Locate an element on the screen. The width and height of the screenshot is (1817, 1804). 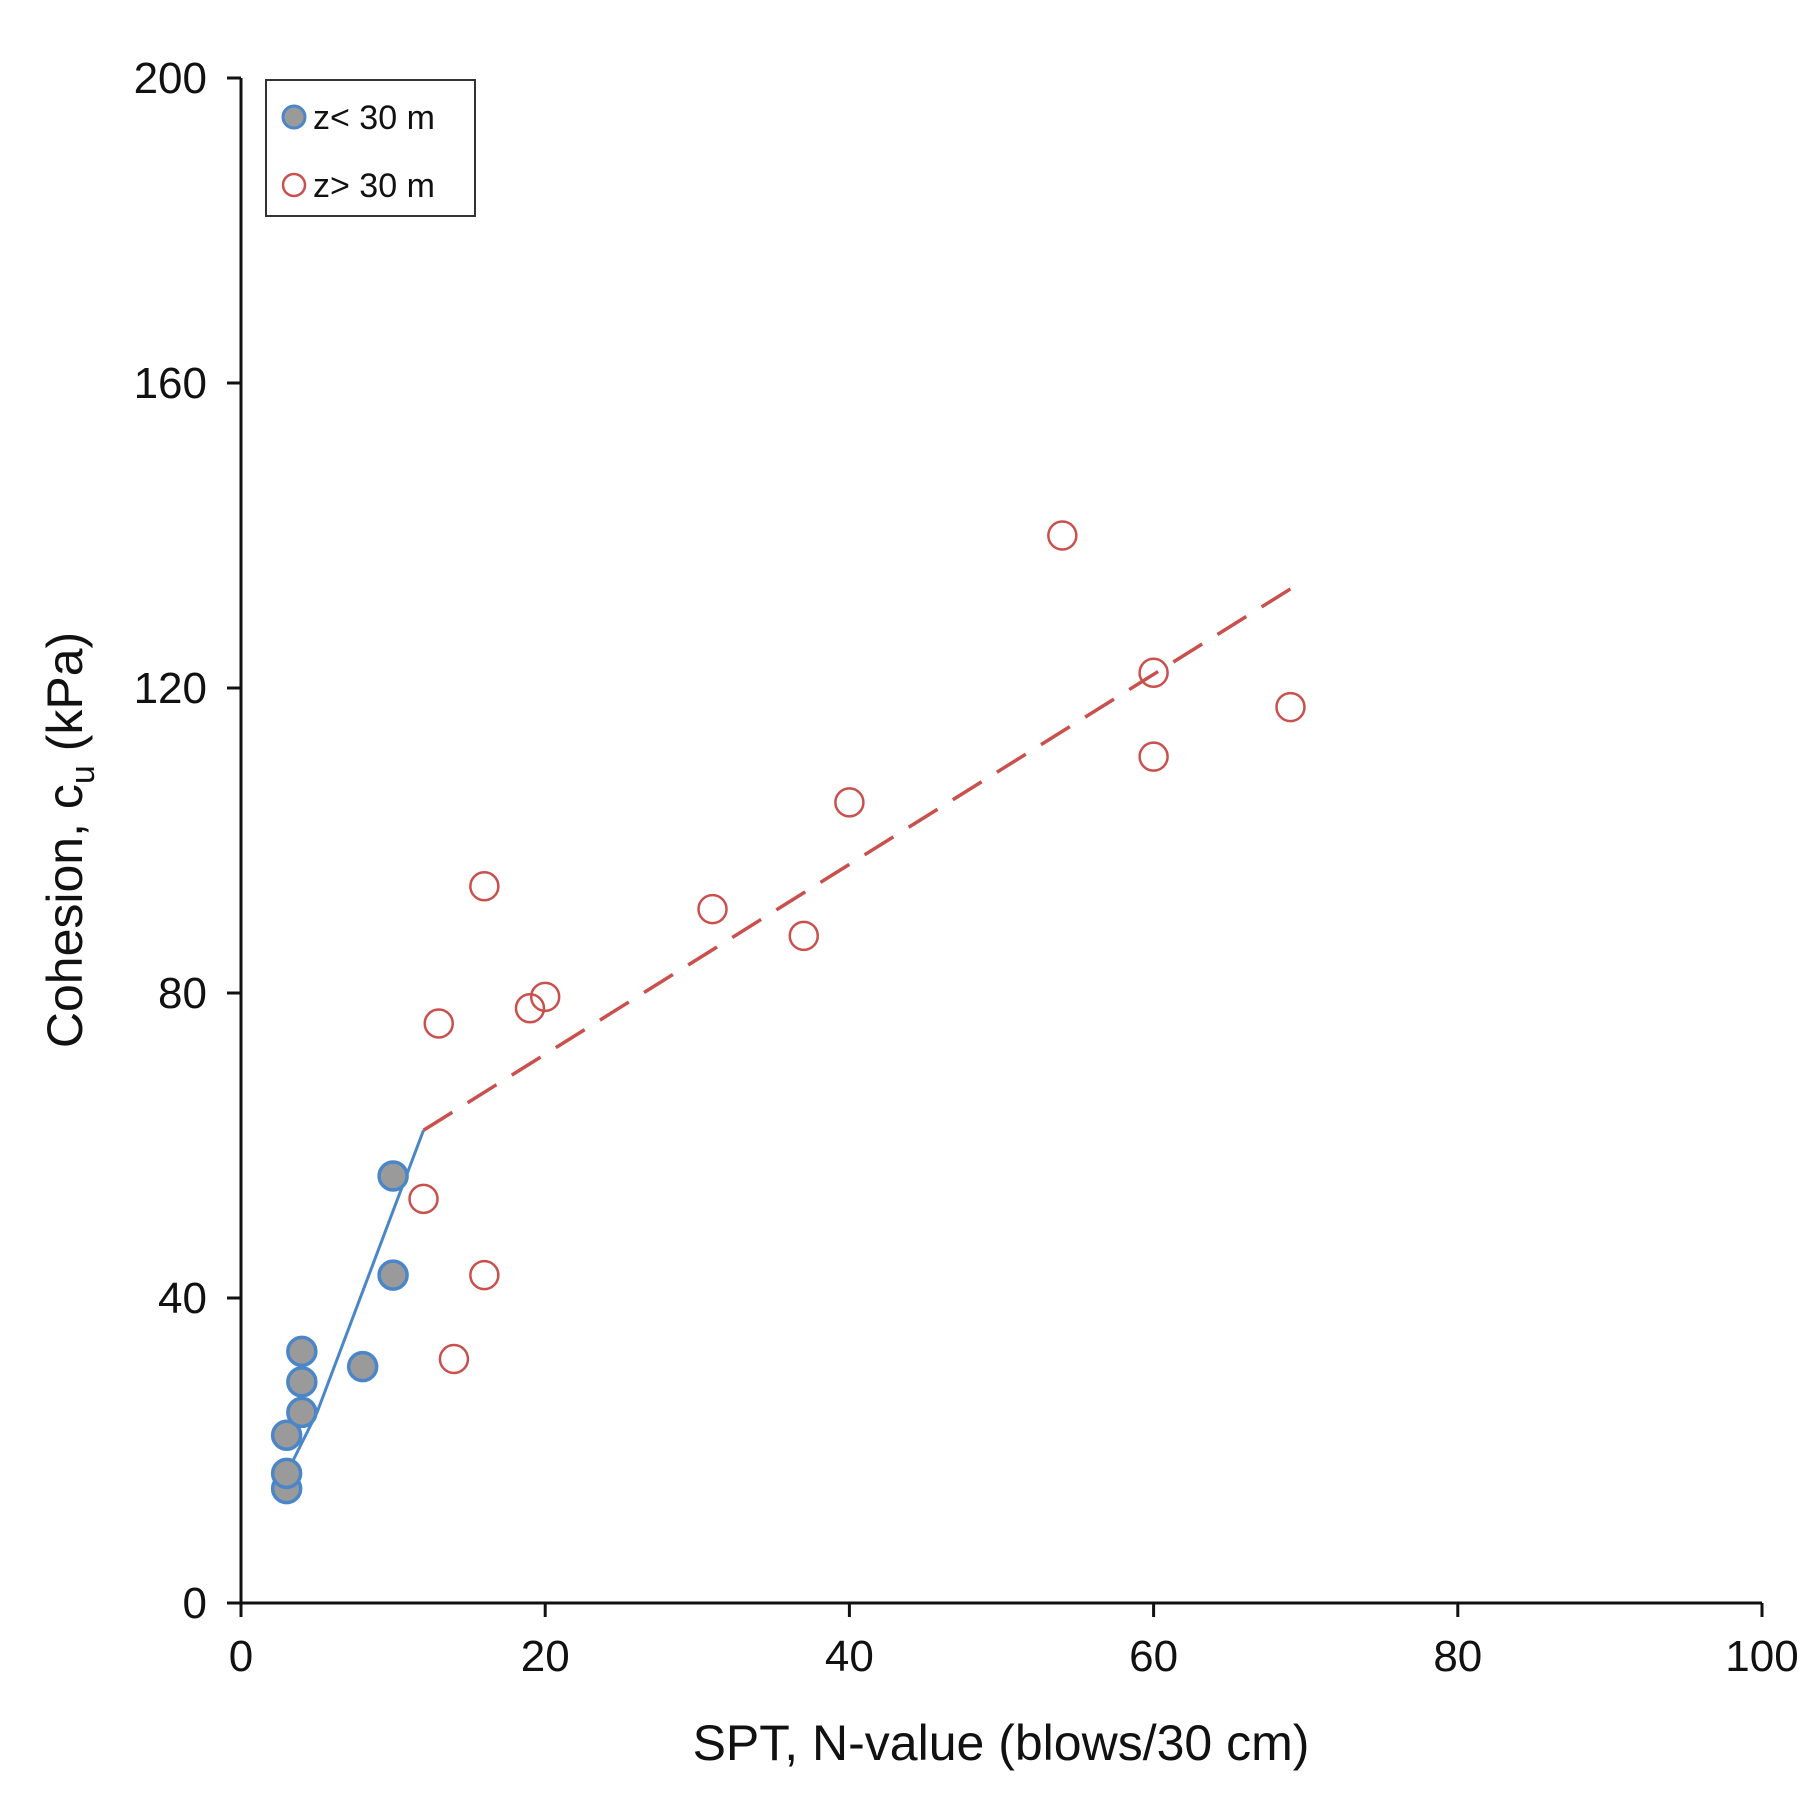
y-axis-title-prefix: Cohesion, c is located at coordinates (65, 916).